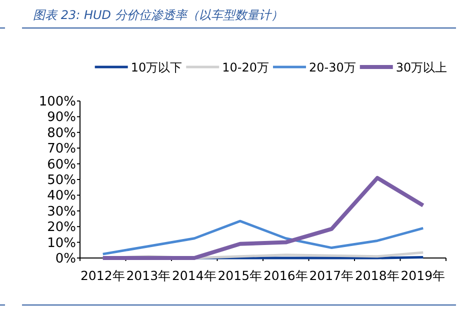 Image resolution: width=469 pixels, height=335 pixels. What do you see at coordinates (61, 133) in the screenshot?
I see `y-tick-label: 80%` at bounding box center [61, 133].